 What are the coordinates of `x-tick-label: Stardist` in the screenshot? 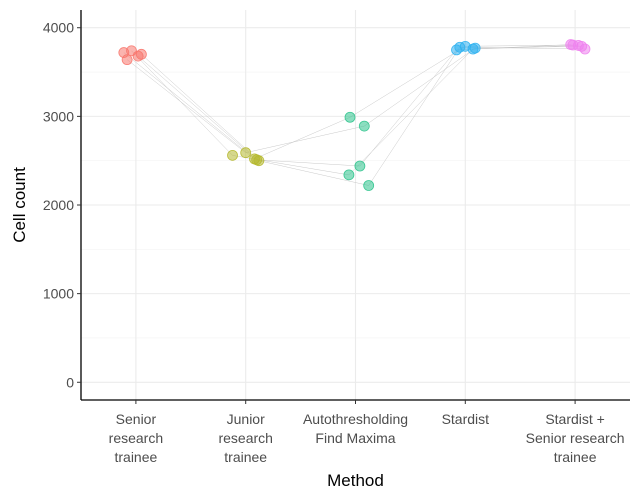 It's located at (466, 419).